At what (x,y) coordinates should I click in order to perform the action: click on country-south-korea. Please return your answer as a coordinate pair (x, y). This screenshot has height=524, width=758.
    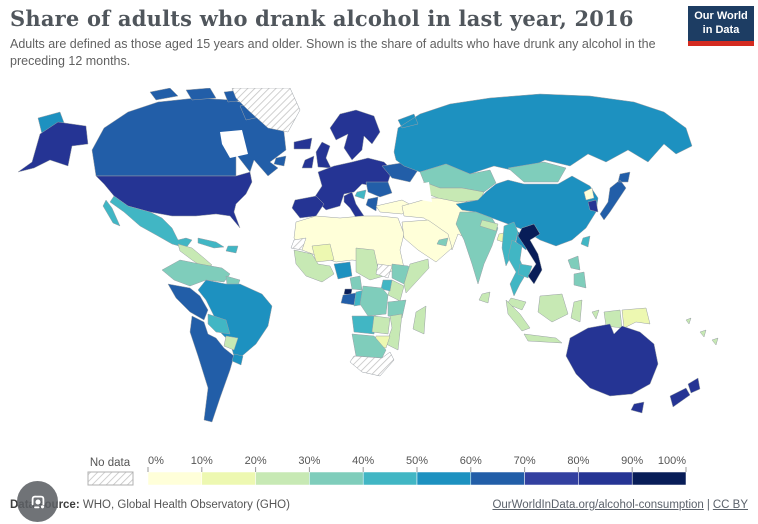
    Looking at the image, I should click on (593, 206).